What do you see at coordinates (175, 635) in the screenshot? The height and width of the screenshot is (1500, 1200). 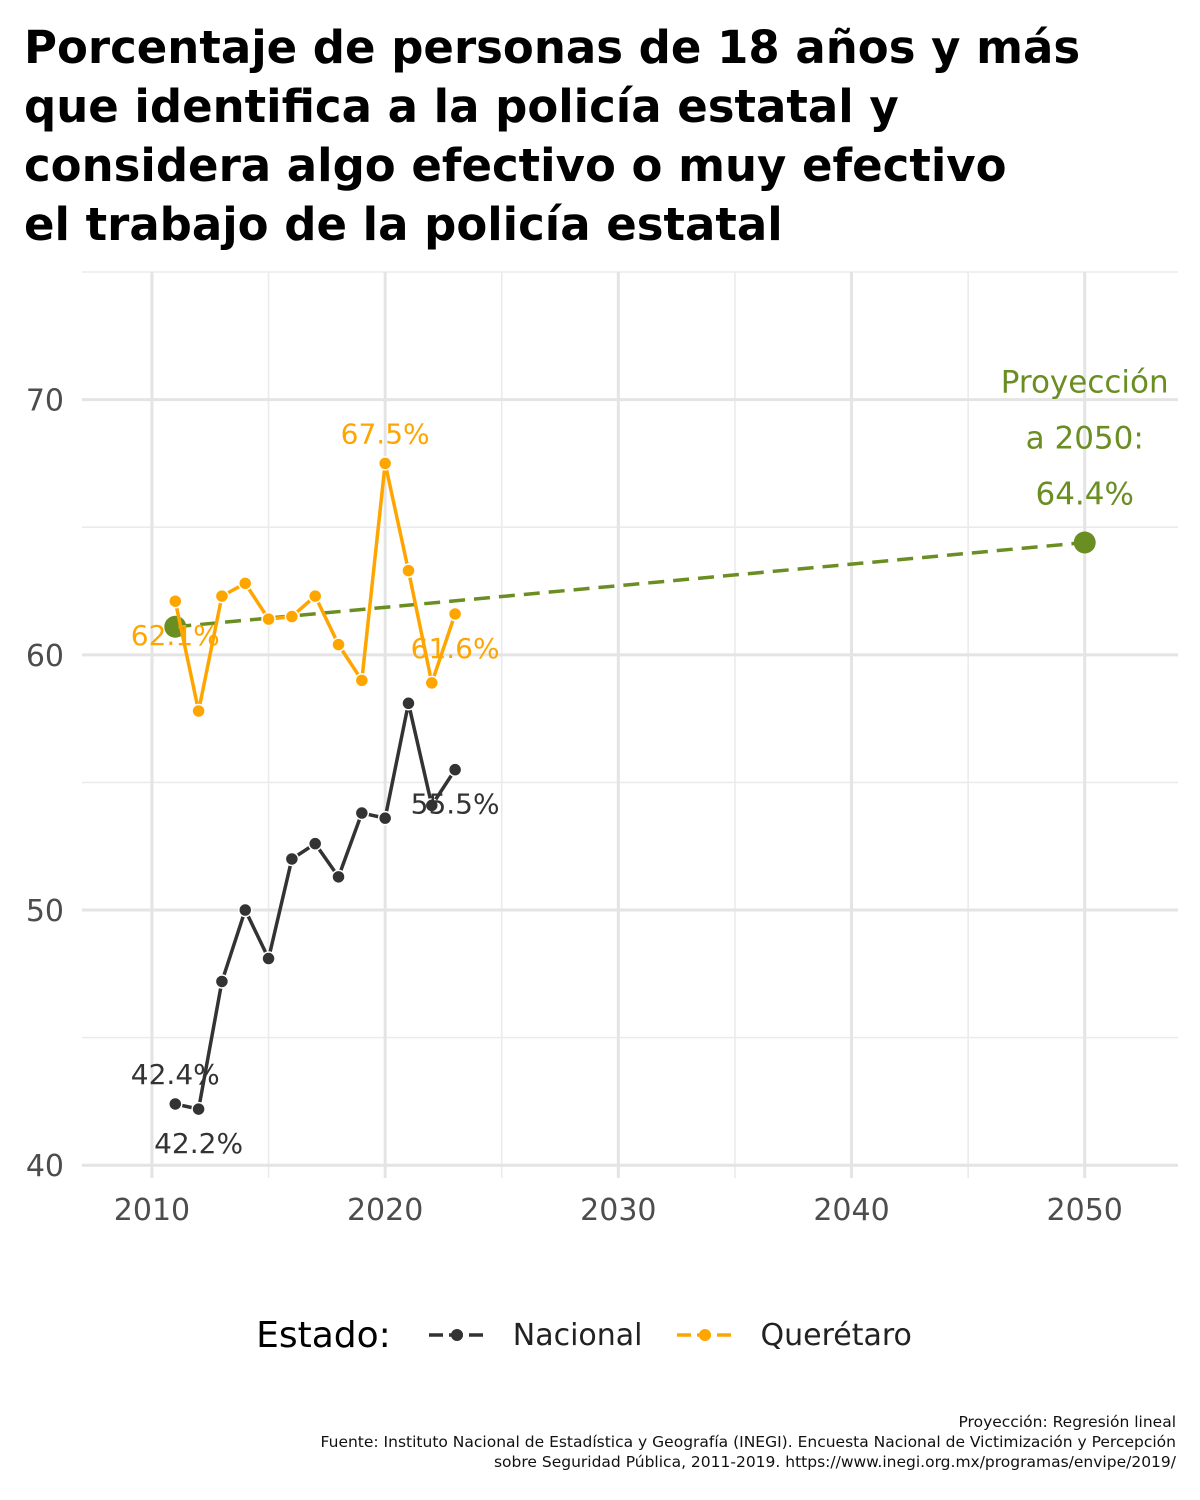 I see `data-label: 62.1%` at bounding box center [175, 635].